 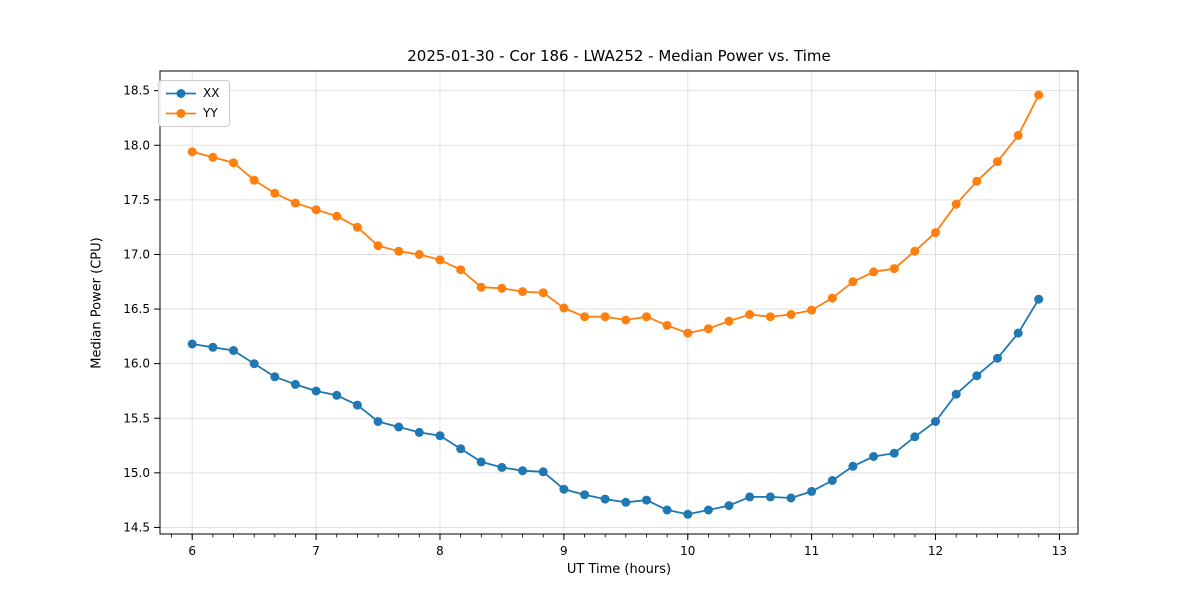 What do you see at coordinates (136, 527) in the screenshot?
I see `y-tick-label: 14.5` at bounding box center [136, 527].